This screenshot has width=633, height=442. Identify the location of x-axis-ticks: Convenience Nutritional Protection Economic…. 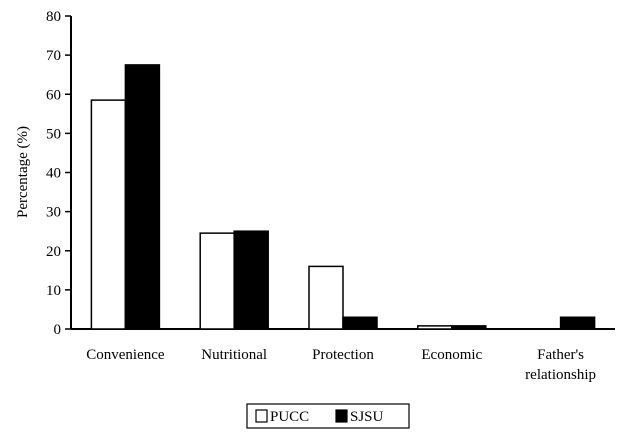
(341, 365).